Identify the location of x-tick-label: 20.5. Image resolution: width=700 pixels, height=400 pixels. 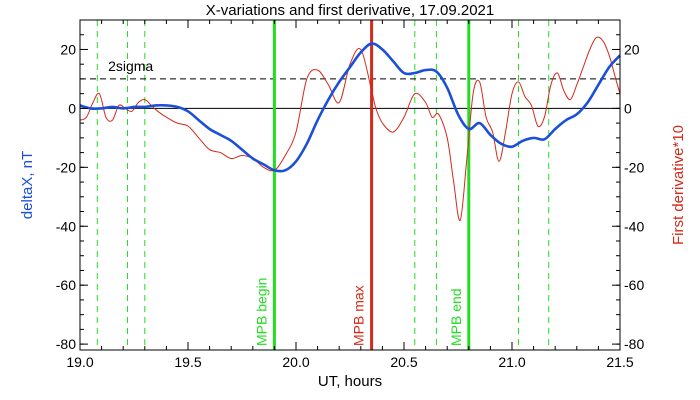
(403, 362).